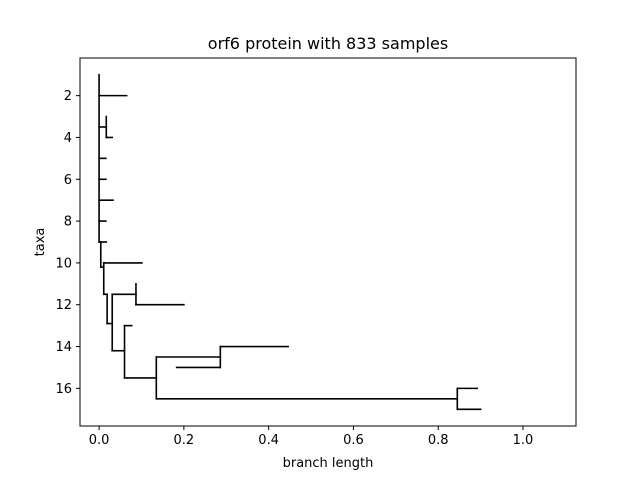 The height and width of the screenshot is (480, 640). I want to click on y-tick-label: 8, so click(68, 222).